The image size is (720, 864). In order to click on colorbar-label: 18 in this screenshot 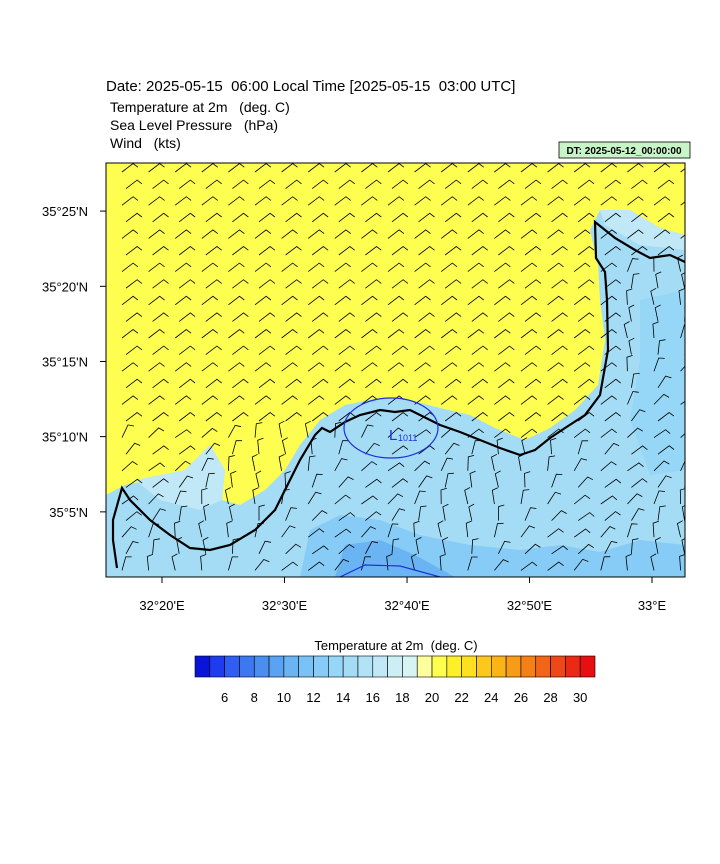, I will do `click(402, 697)`.